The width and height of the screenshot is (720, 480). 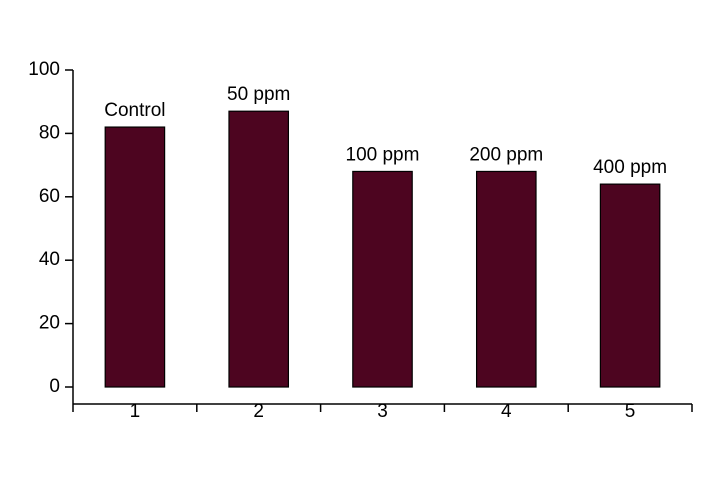 I want to click on bar-label: 400 ppm, so click(x=630, y=167).